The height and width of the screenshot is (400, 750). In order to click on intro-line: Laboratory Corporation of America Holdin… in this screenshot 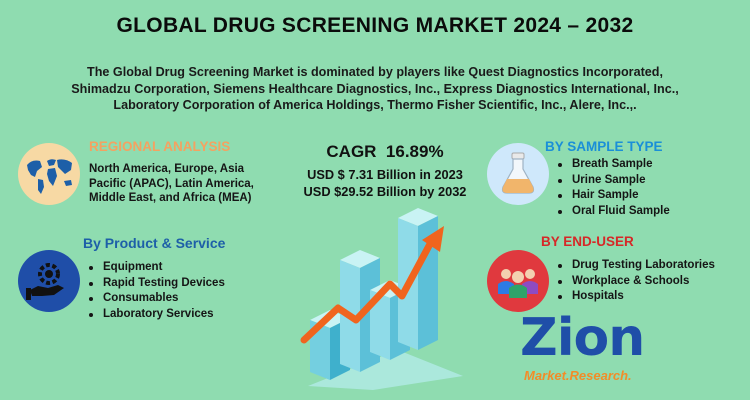, I will do `click(375, 105)`.